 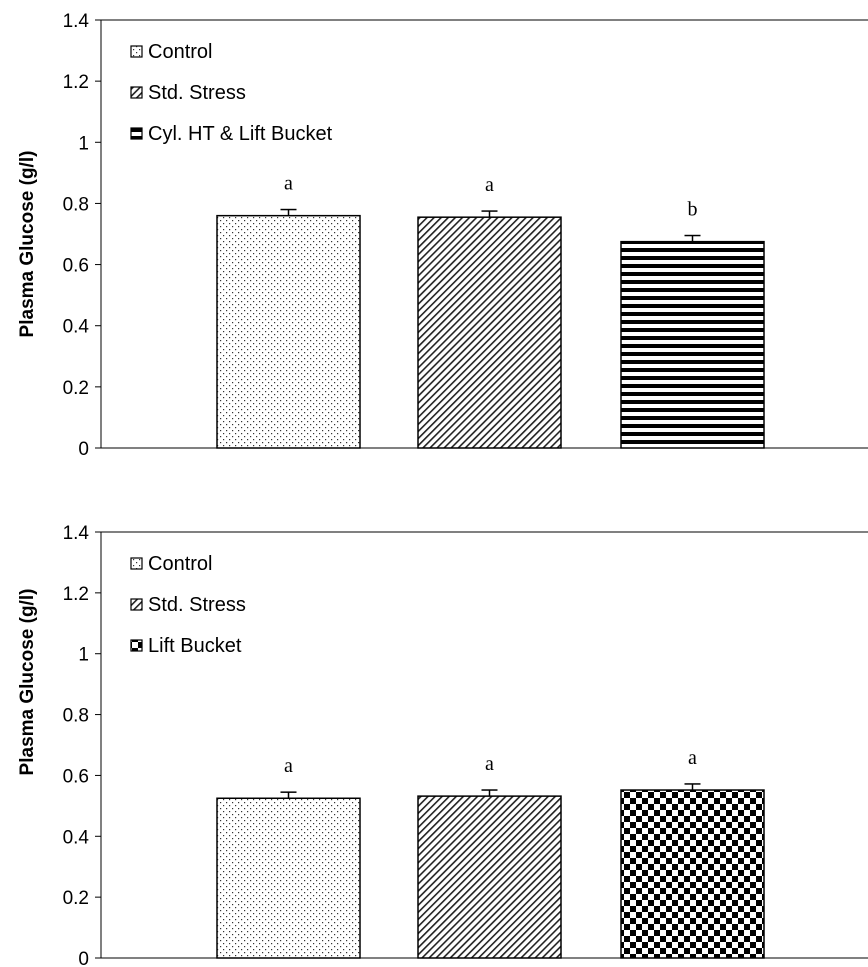 I want to click on significance-letter: b, so click(x=693, y=210).